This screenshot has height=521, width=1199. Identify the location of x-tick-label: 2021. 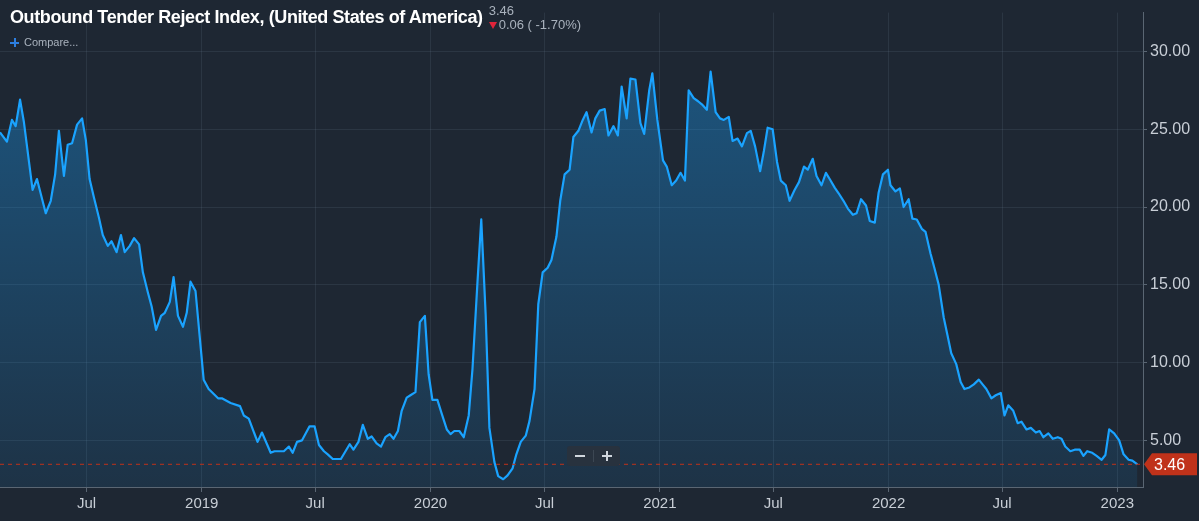
(660, 503).